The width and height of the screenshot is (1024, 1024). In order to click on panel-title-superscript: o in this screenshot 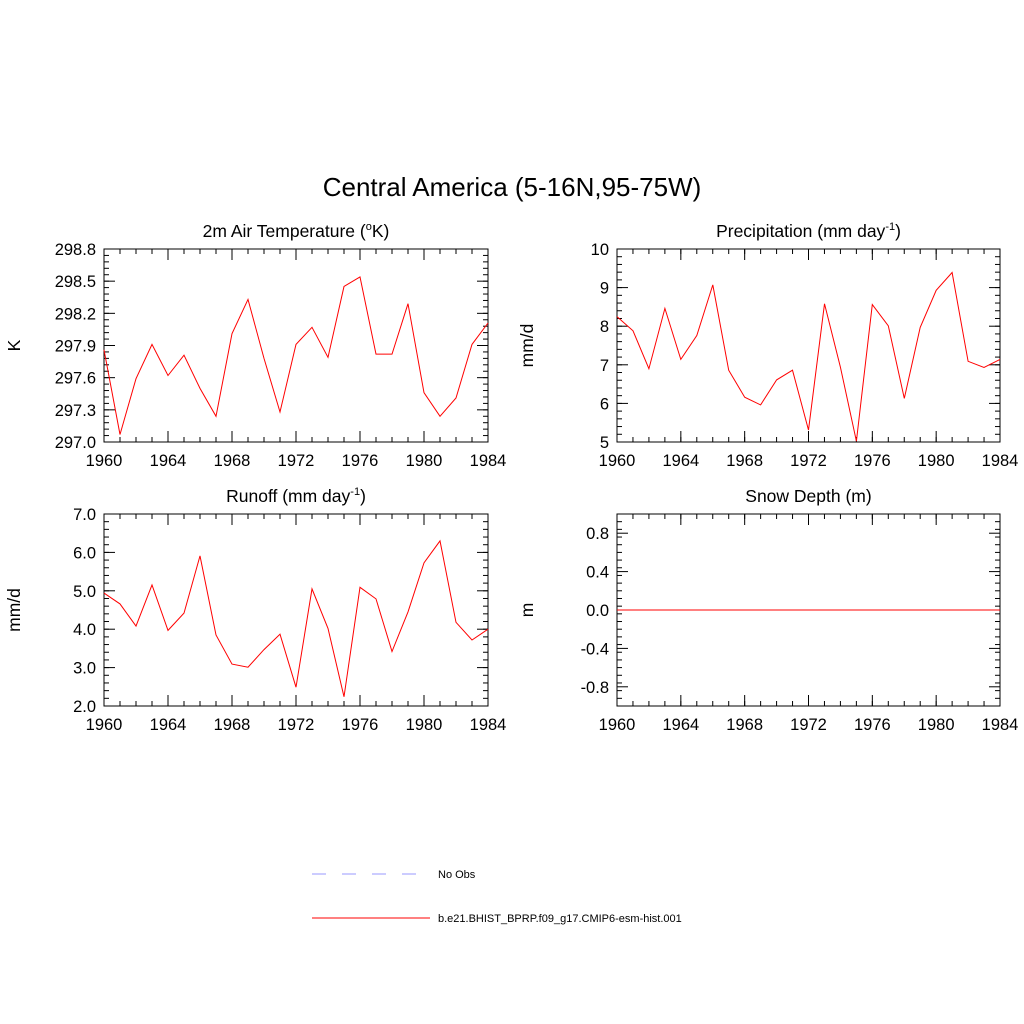, I will do `click(369, 227)`.